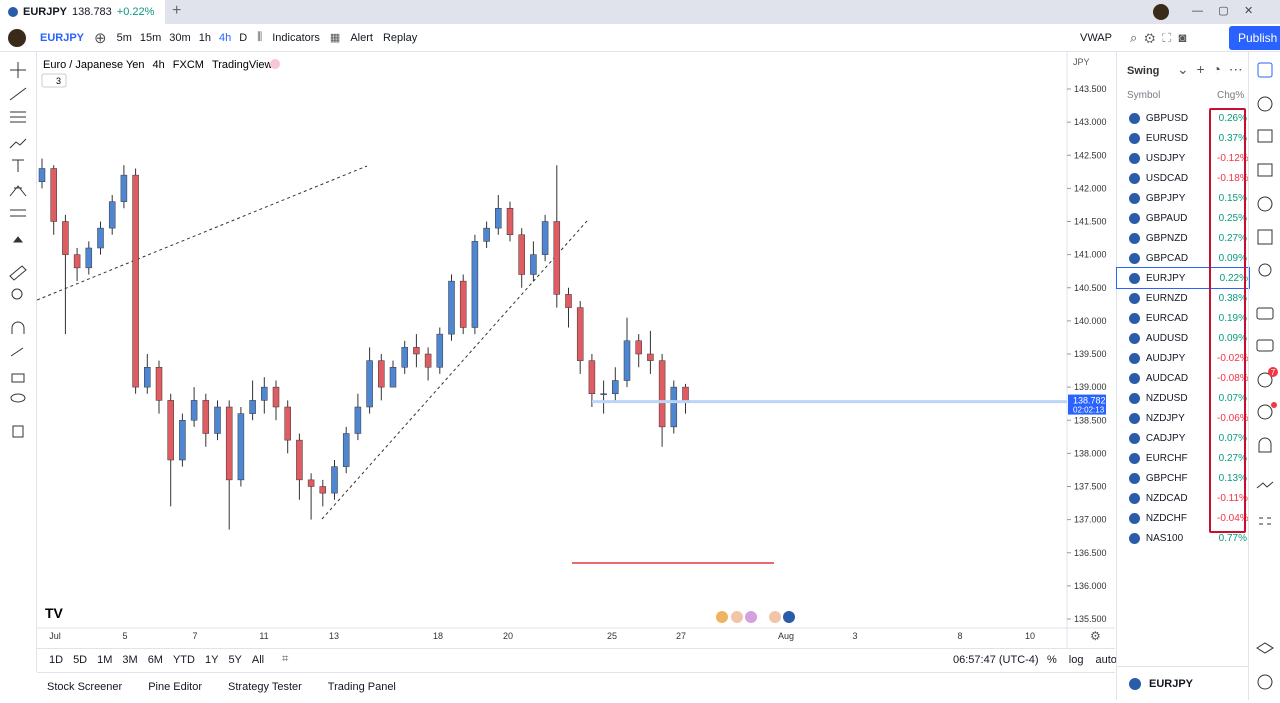 The image size is (1280, 703). I want to click on collapse, so click(18, 239).